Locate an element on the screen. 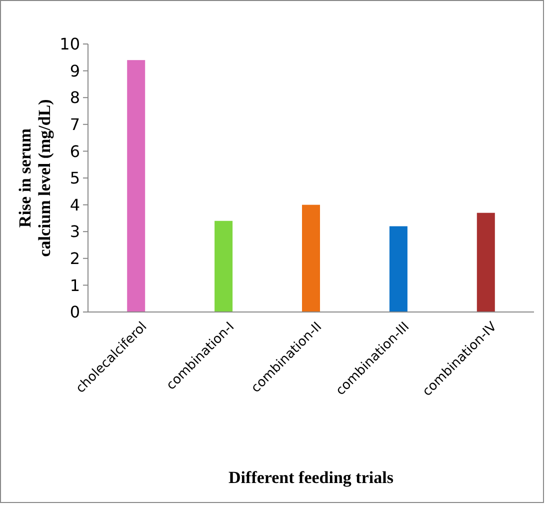 The width and height of the screenshot is (552, 511). y-tick-label: 7 is located at coordinates (75, 124).